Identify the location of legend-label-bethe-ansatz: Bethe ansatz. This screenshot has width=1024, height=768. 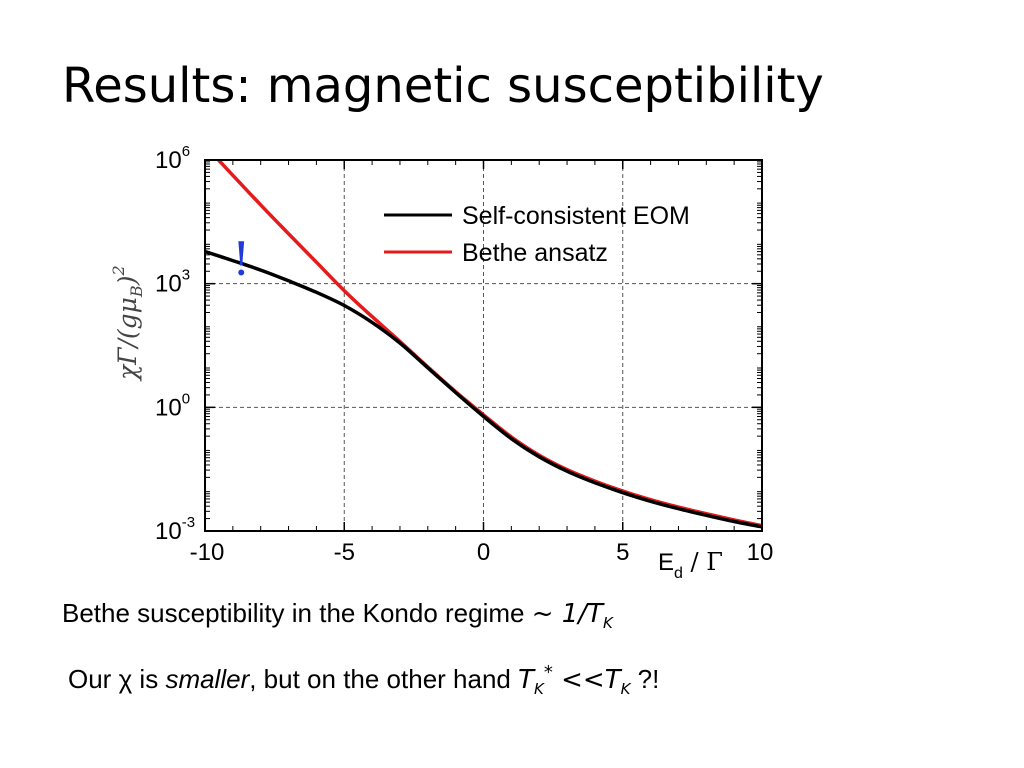
(535, 253).